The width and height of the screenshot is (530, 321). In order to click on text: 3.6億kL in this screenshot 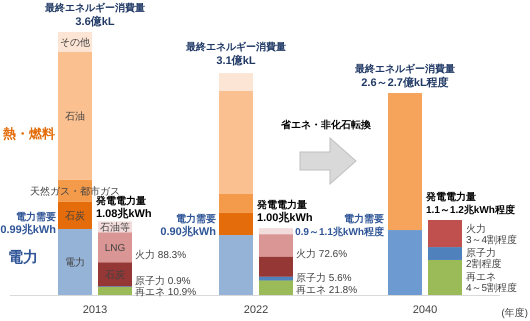, I will do `click(95, 21)`.